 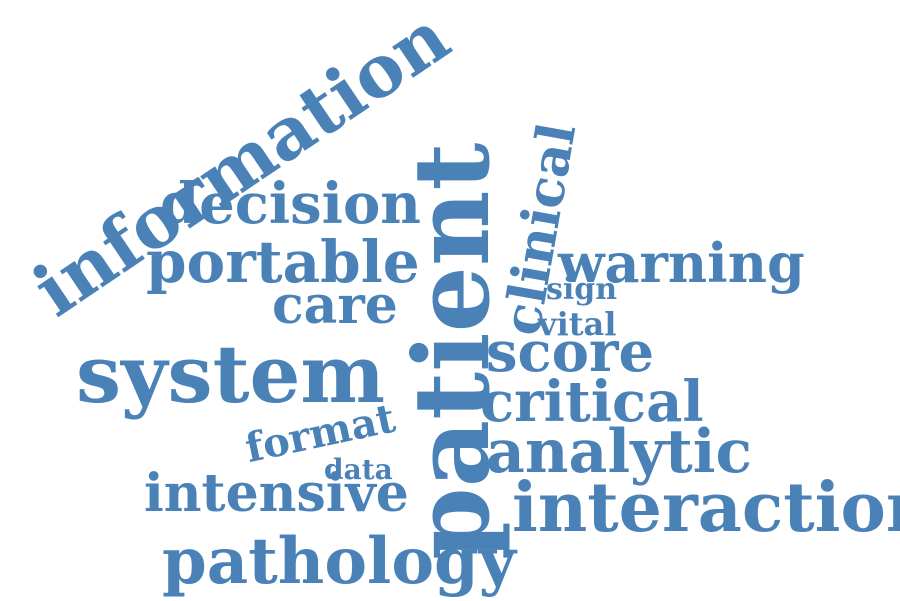 I want to click on word-data: data, so click(x=358, y=469).